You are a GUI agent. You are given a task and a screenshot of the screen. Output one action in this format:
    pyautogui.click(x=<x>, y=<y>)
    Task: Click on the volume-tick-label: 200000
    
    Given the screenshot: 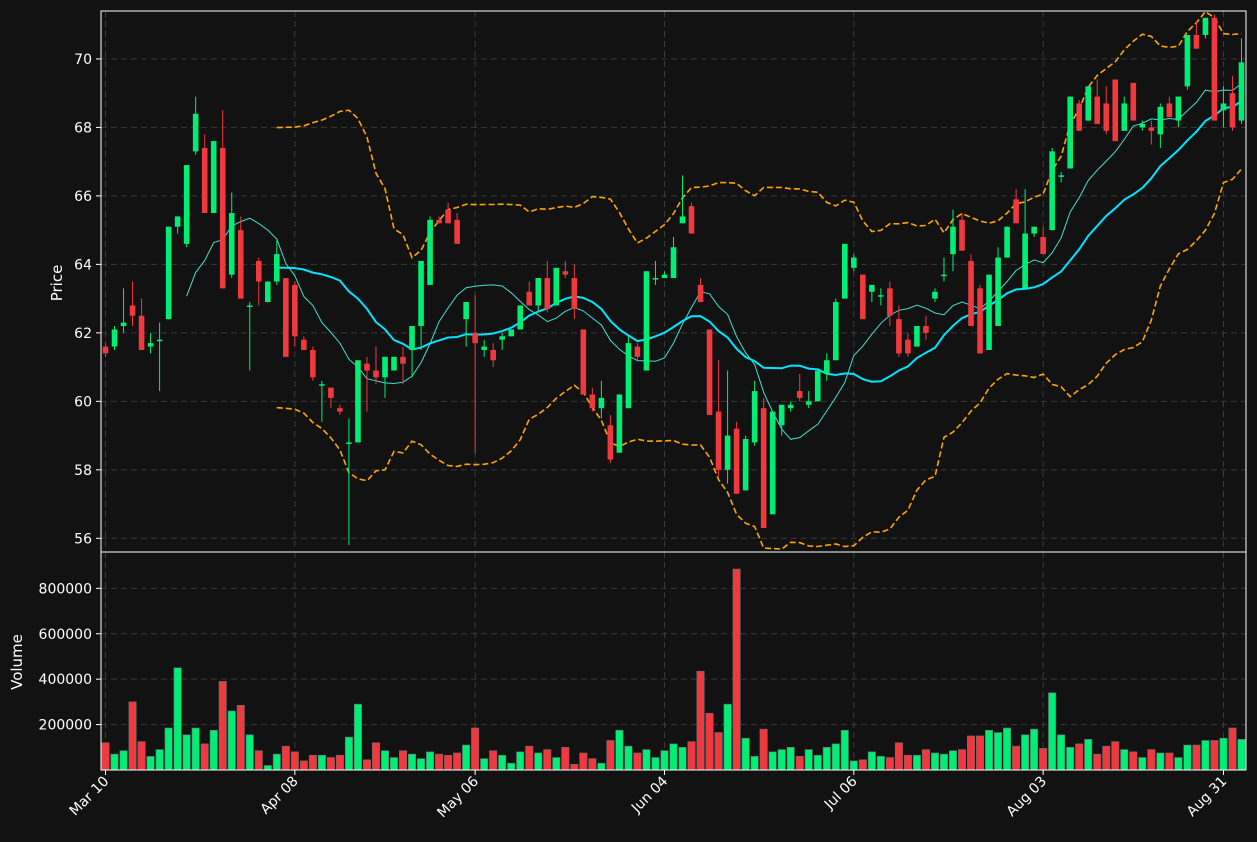 What is the action you would take?
    pyautogui.click(x=65, y=726)
    